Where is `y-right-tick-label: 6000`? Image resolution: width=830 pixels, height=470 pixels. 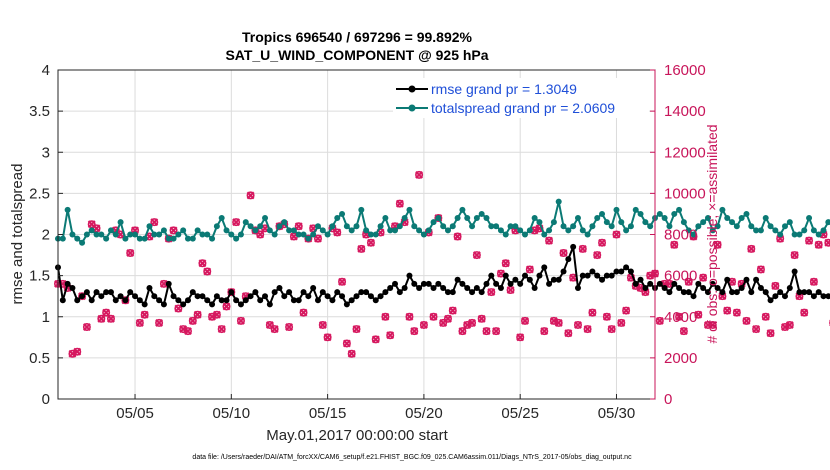
y-right-tick-label: 6000 is located at coordinates (680, 276).